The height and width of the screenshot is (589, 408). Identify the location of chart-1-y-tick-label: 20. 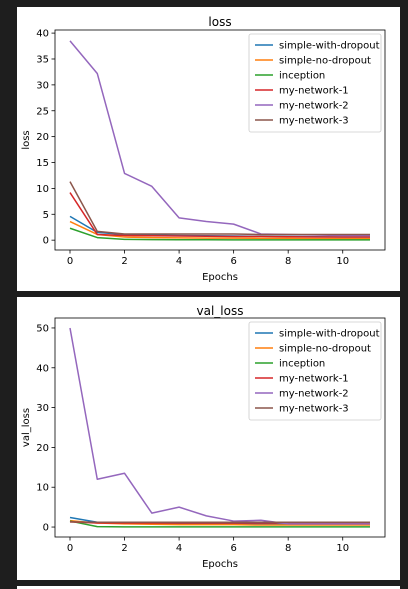
(42, 137).